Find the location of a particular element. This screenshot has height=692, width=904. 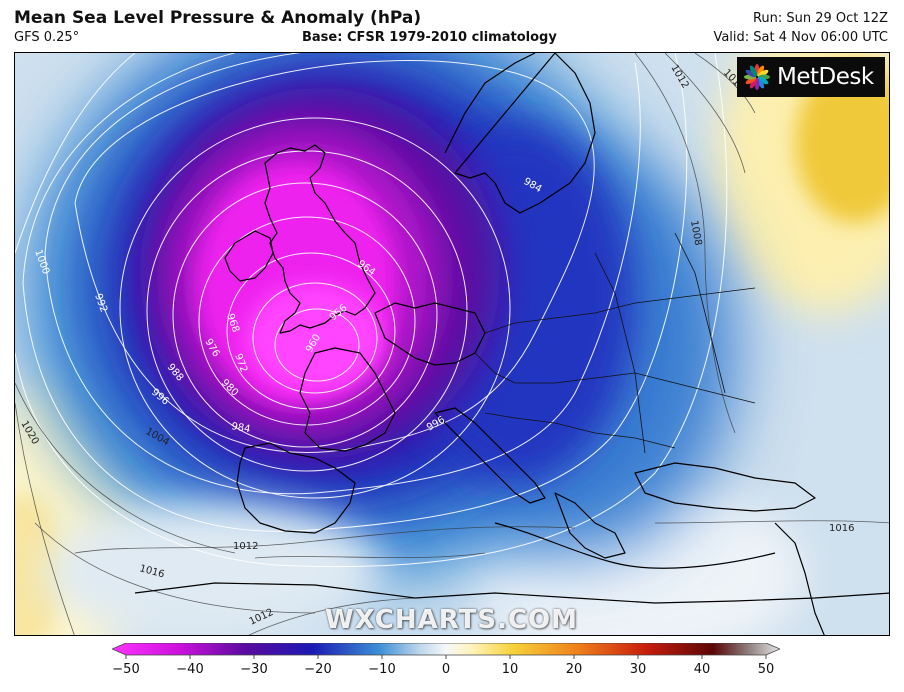

colorbar-tick-label: −30 is located at coordinates (253, 669).